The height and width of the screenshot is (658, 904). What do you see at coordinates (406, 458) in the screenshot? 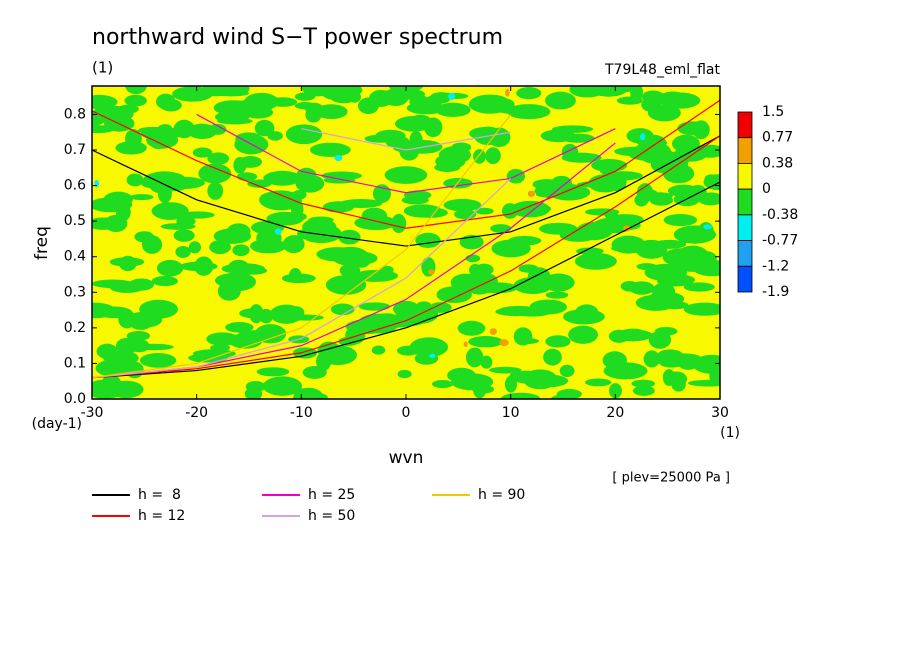
I see `x-axis-label: wvn` at bounding box center [406, 458].